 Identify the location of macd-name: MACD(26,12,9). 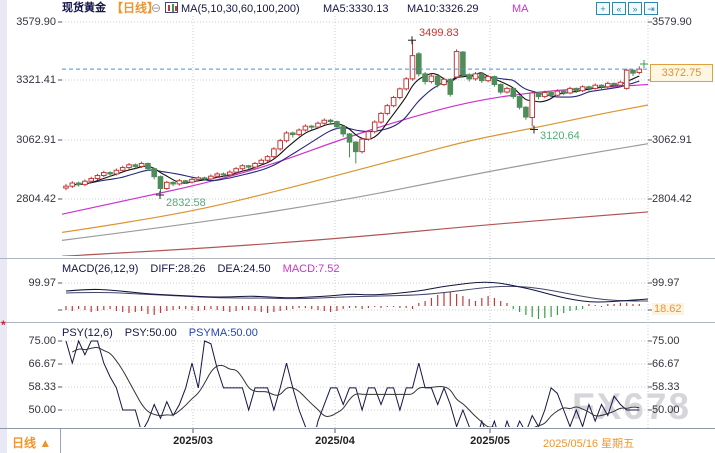
(100, 269).